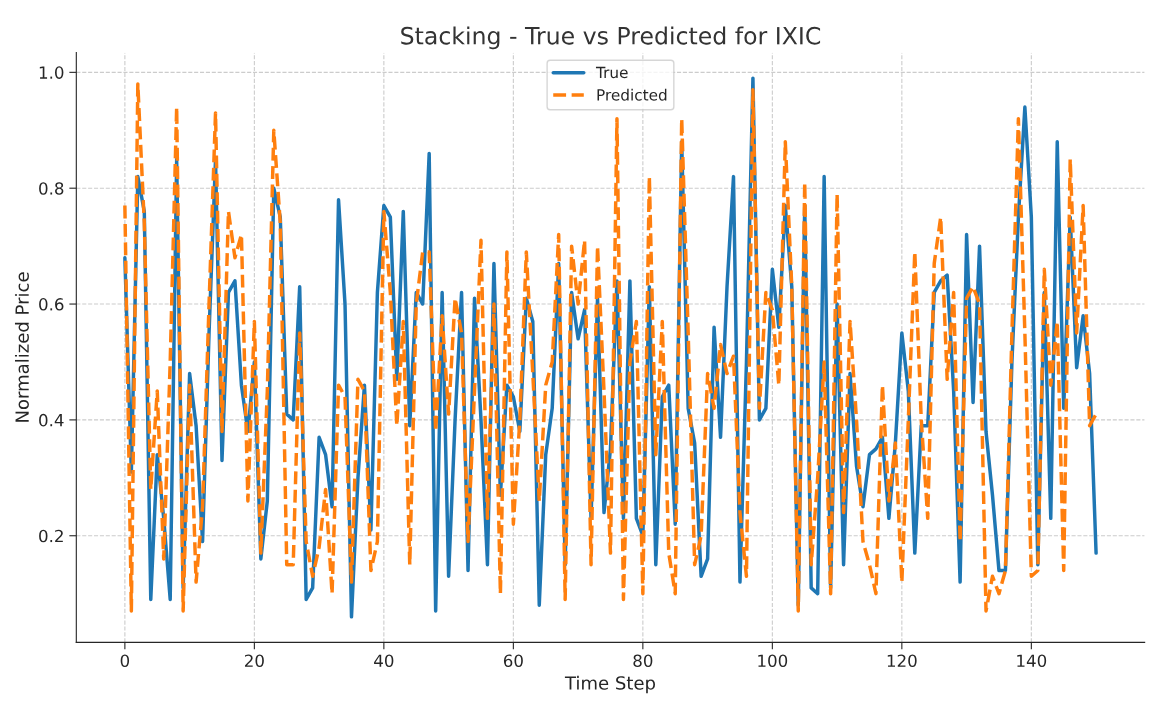 The width and height of the screenshot is (1174, 702). Describe the element at coordinates (773, 661) in the screenshot. I see `x-tick-label: 100` at that location.